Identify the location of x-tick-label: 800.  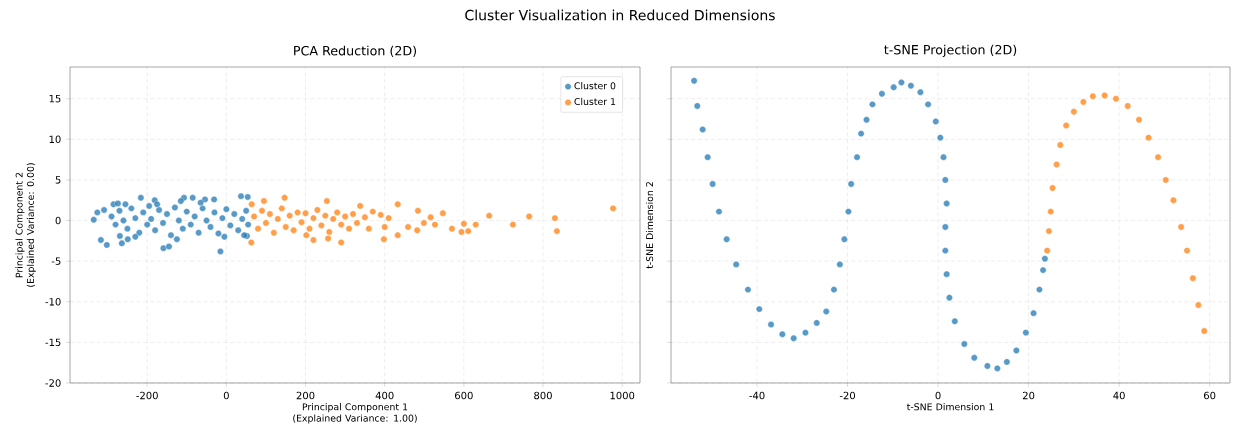
(543, 395).